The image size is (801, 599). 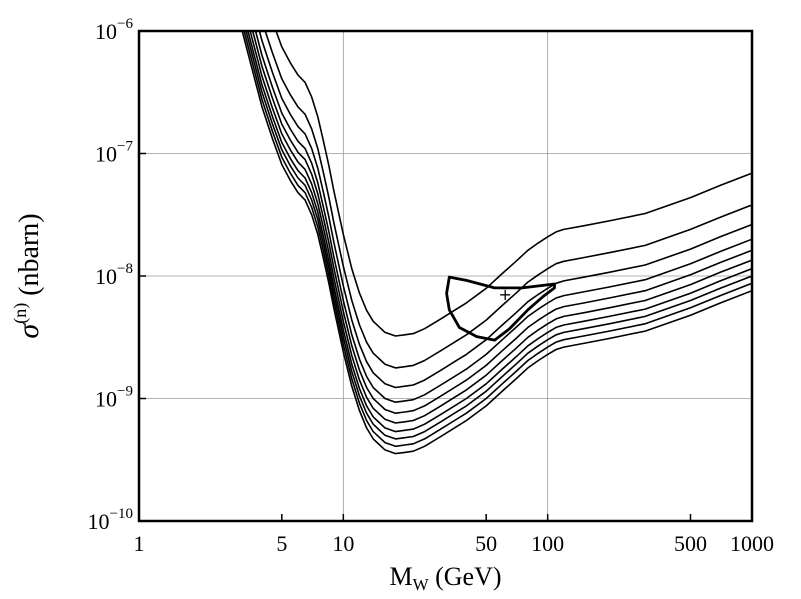 I want to click on x-tick-label: 5, so click(x=281, y=543).